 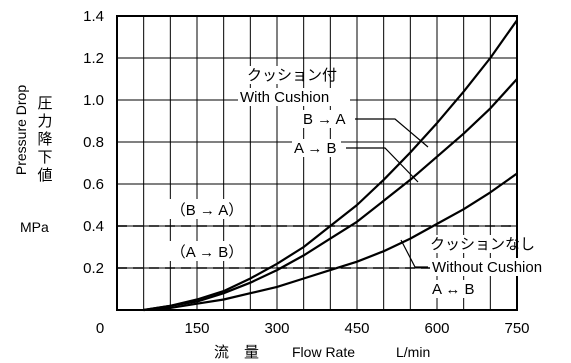 I want to click on a-to-b-label-bg, so click(x=316, y=148).